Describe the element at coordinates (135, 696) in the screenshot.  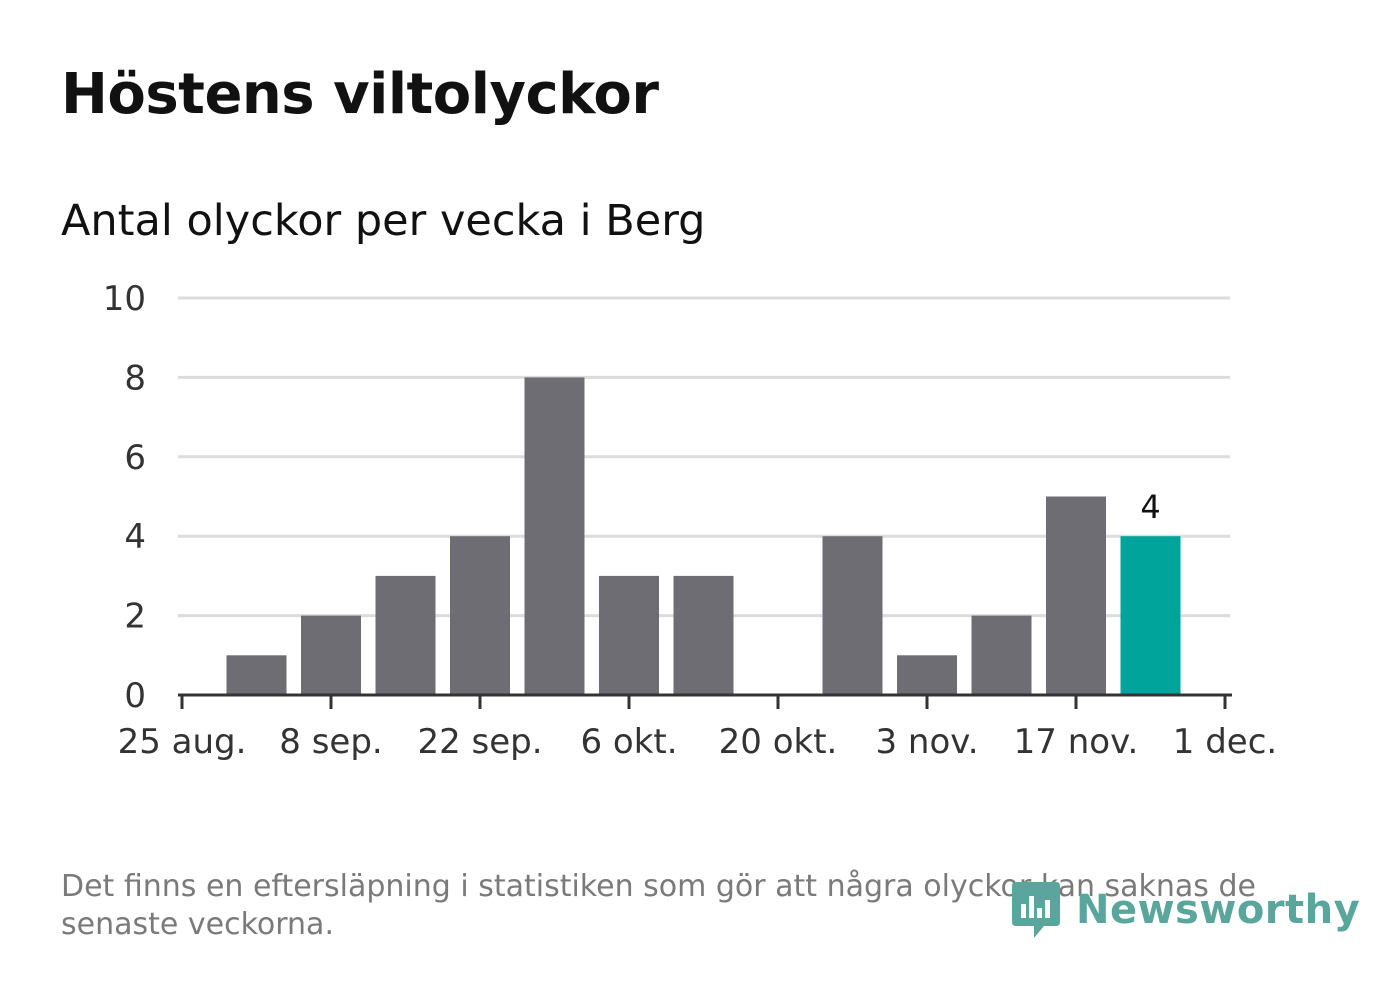
I see `y-tick-label: 0` at that location.